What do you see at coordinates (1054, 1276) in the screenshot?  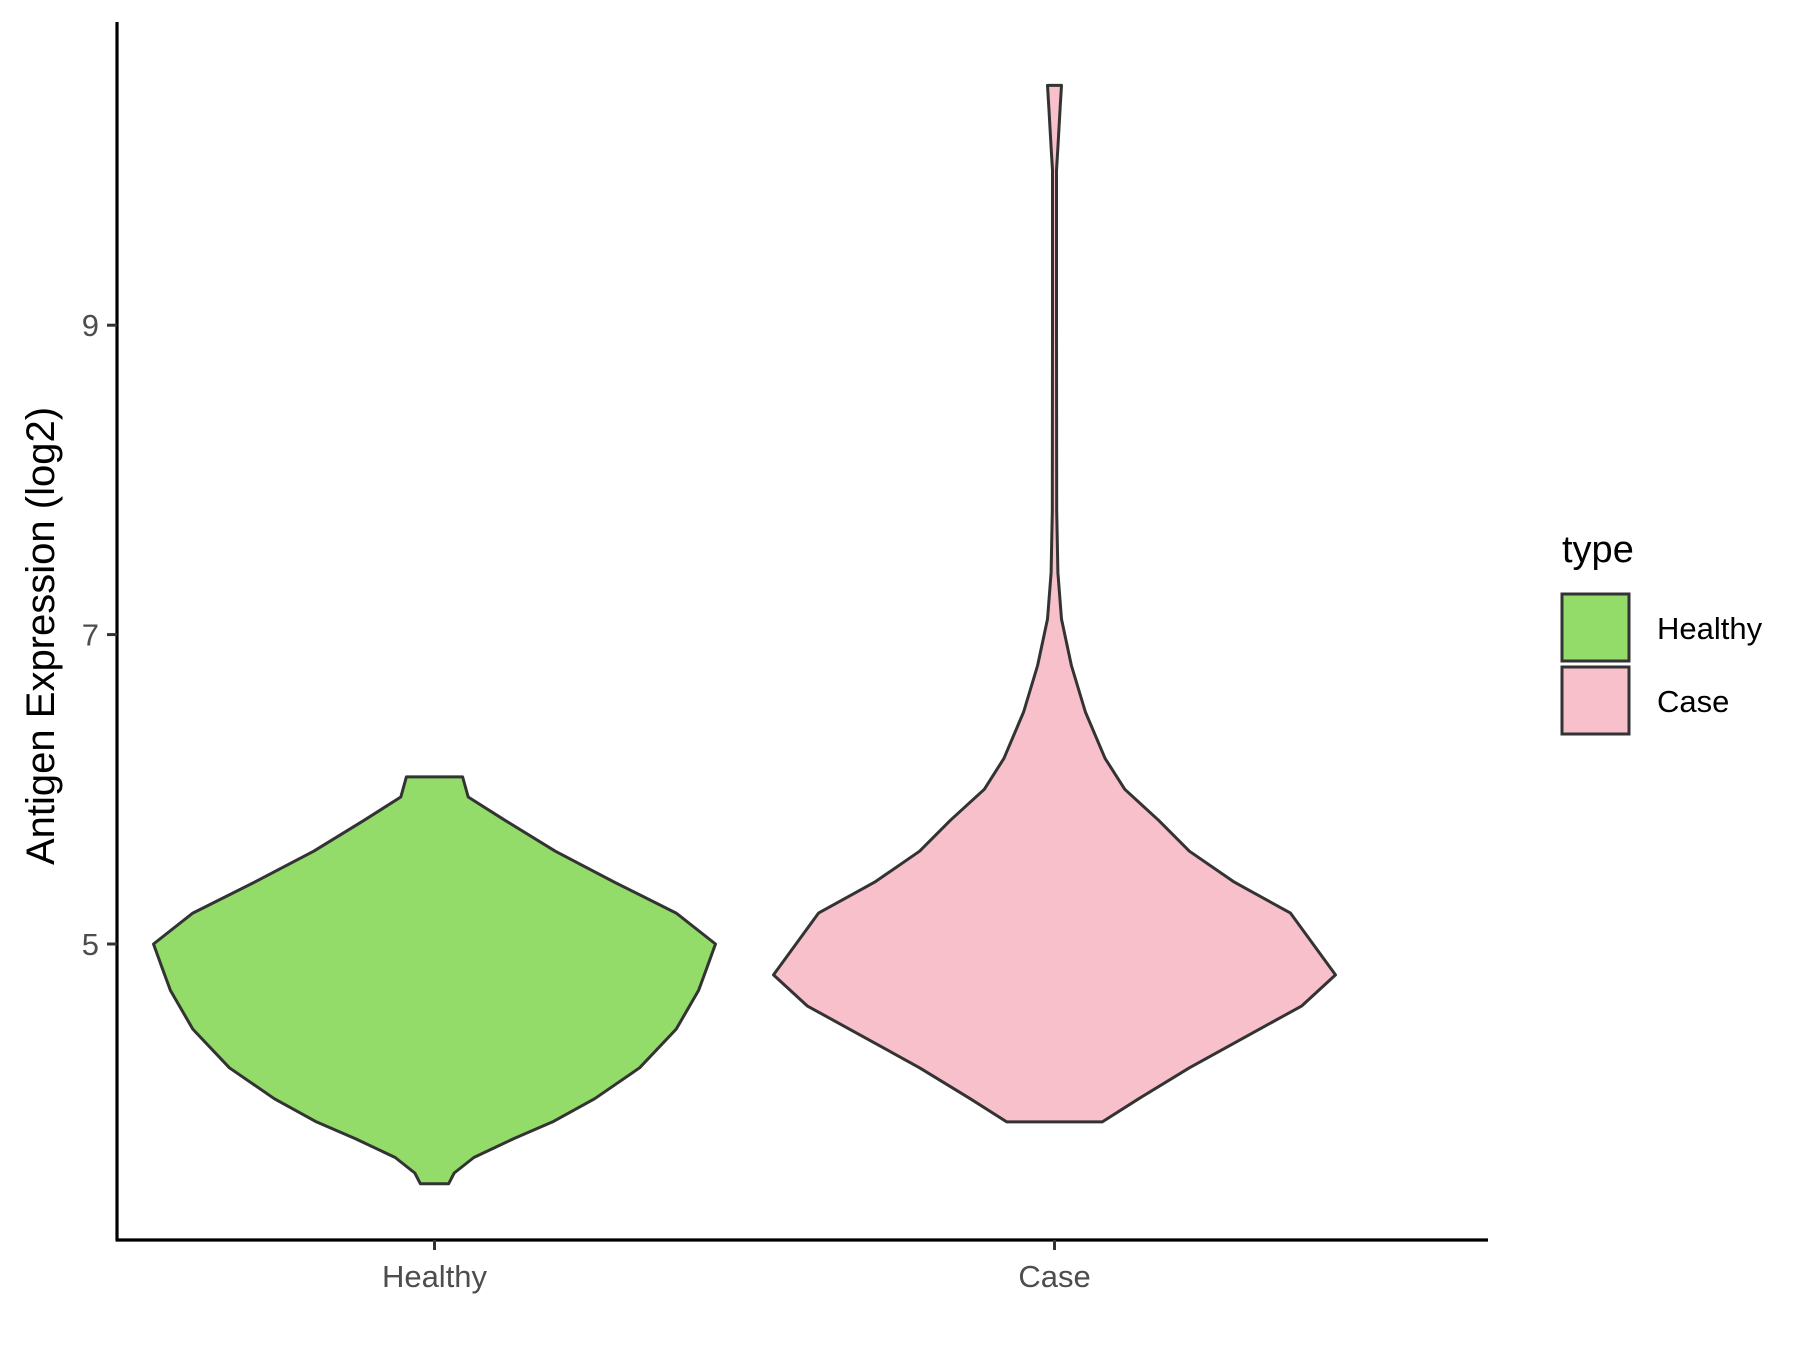 I see `x-tick-label-case: Case` at bounding box center [1054, 1276].